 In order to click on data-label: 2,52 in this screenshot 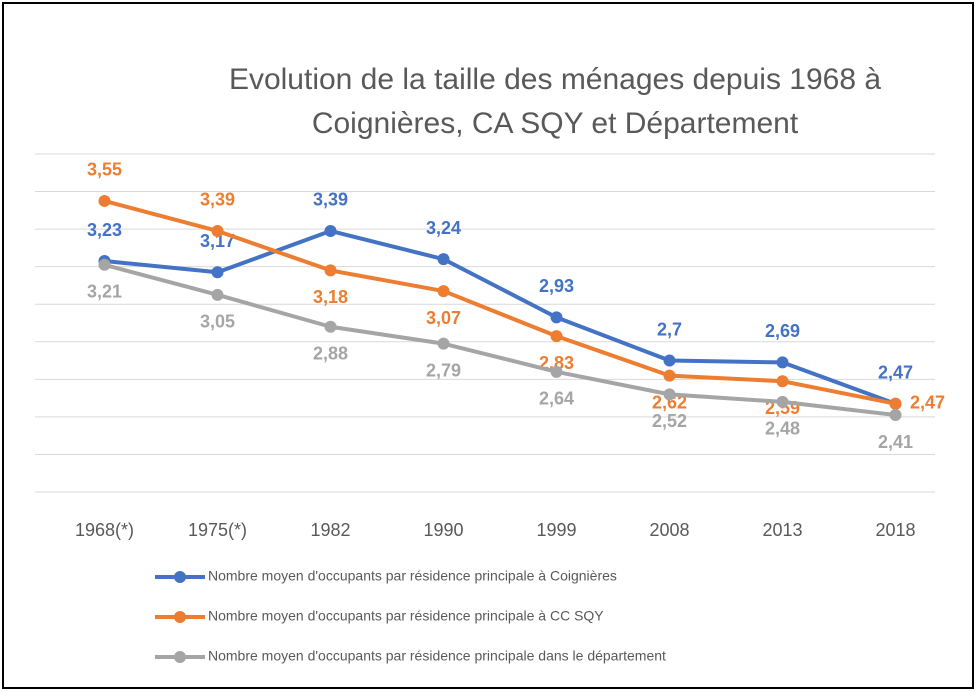, I will do `click(669, 421)`.